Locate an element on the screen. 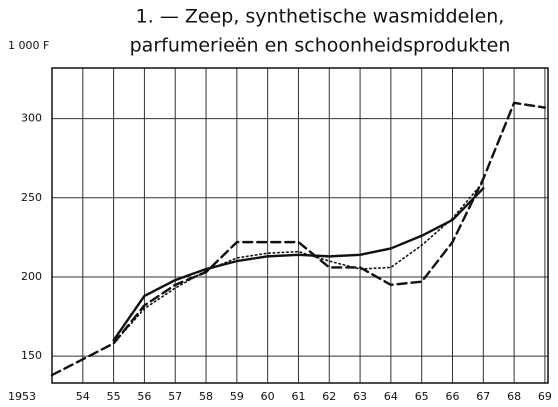 The width and height of the screenshot is (558, 407). x-tick-label: 58 is located at coordinates (206, 396).